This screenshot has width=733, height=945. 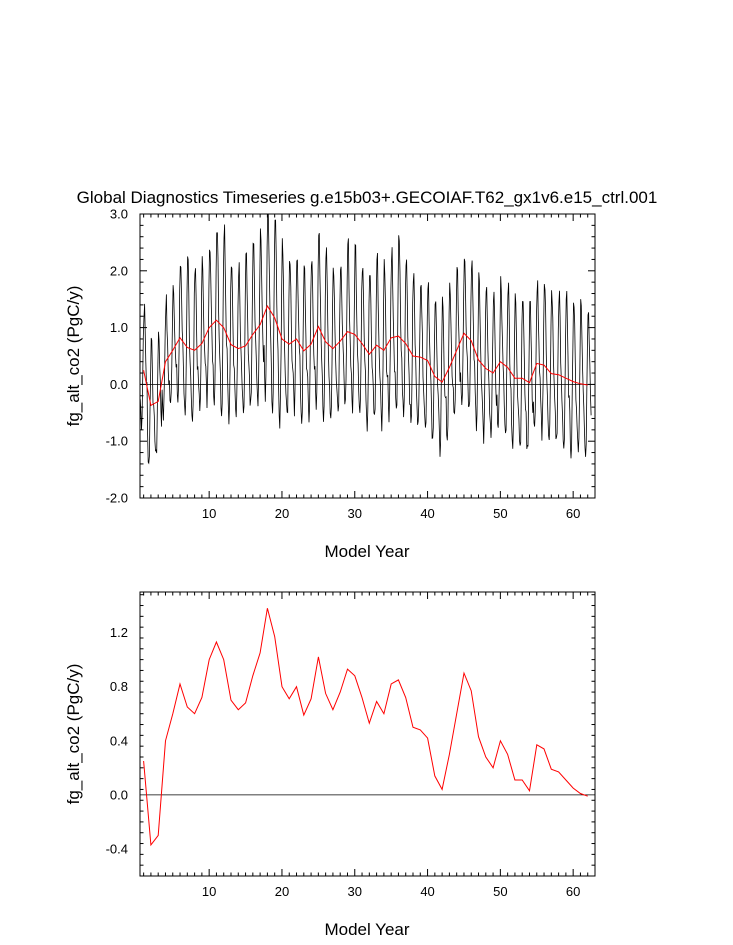 What do you see at coordinates (119, 740) in the screenshot?
I see `bottom-y-tick-label: 0.4` at bounding box center [119, 740].